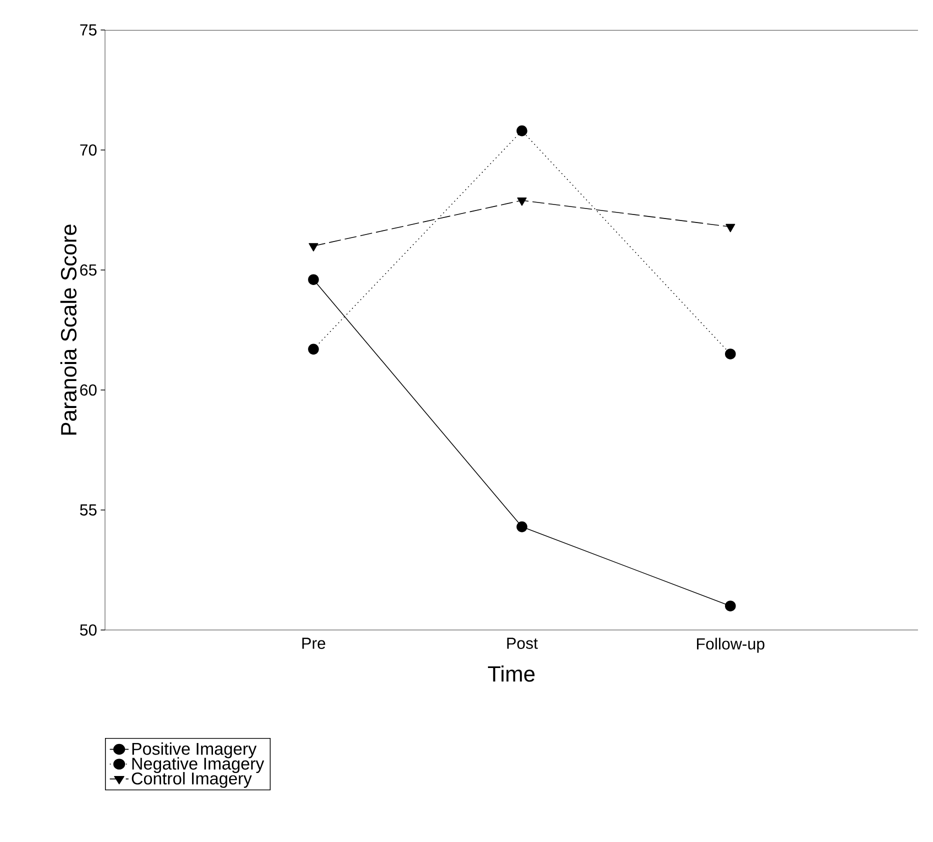 This screenshot has height=842, width=933. I want to click on x-tick-label: Pre, so click(314, 643).